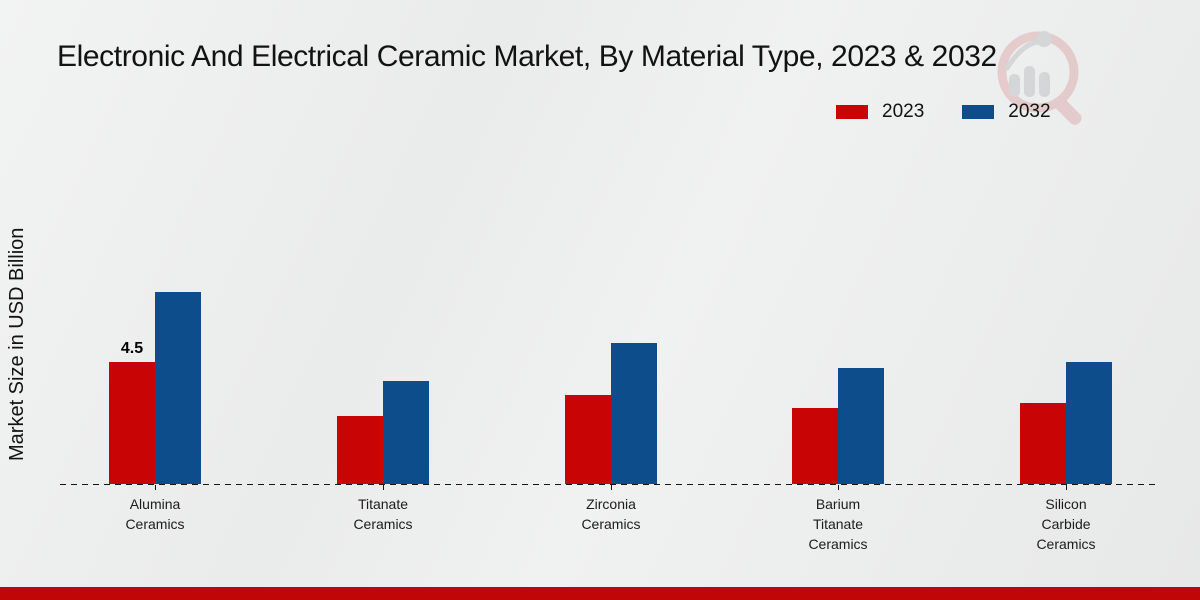 This screenshot has width=1200, height=600. I want to click on legend-swatch-2023, so click(852, 112).